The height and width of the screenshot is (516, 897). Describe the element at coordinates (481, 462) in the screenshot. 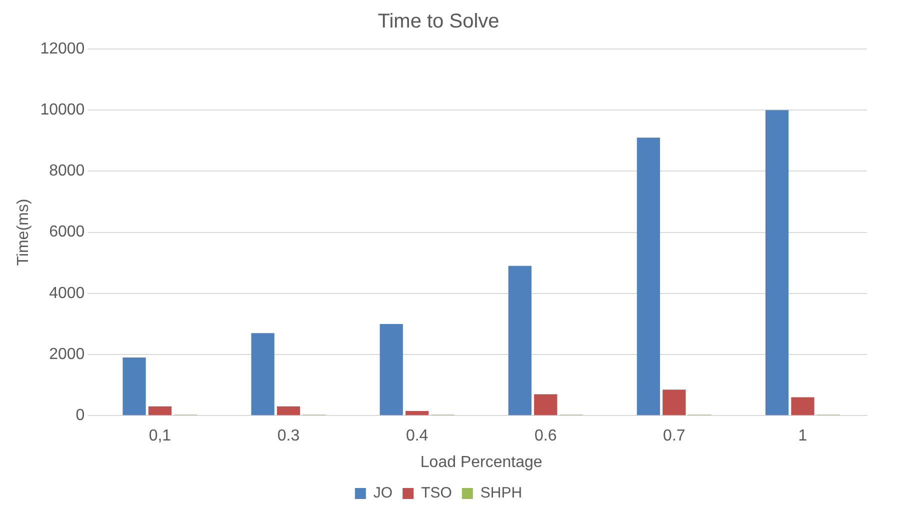

I see `x-axis-title: Load Percentage` at that location.